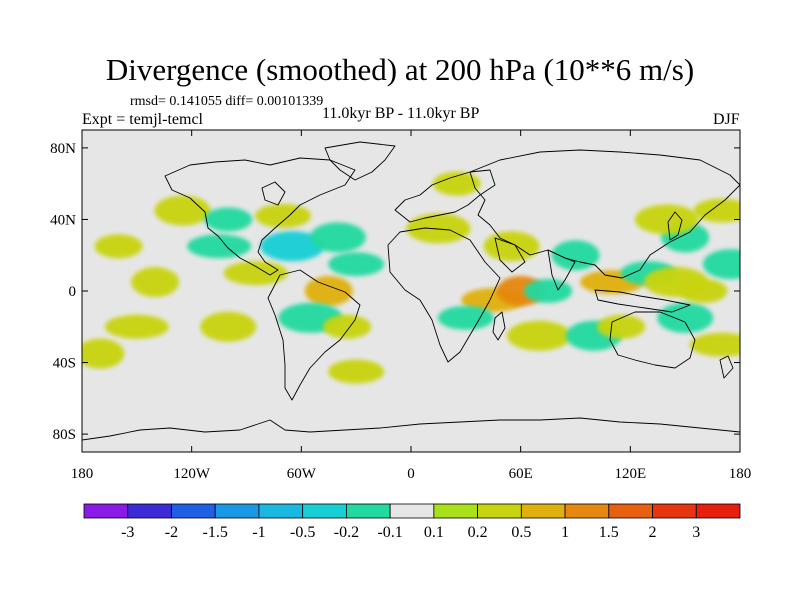 Image resolution: width=800 pixels, height=600 pixels. What do you see at coordinates (302, 474) in the screenshot?
I see `lon-tick-label: 60W` at bounding box center [302, 474].